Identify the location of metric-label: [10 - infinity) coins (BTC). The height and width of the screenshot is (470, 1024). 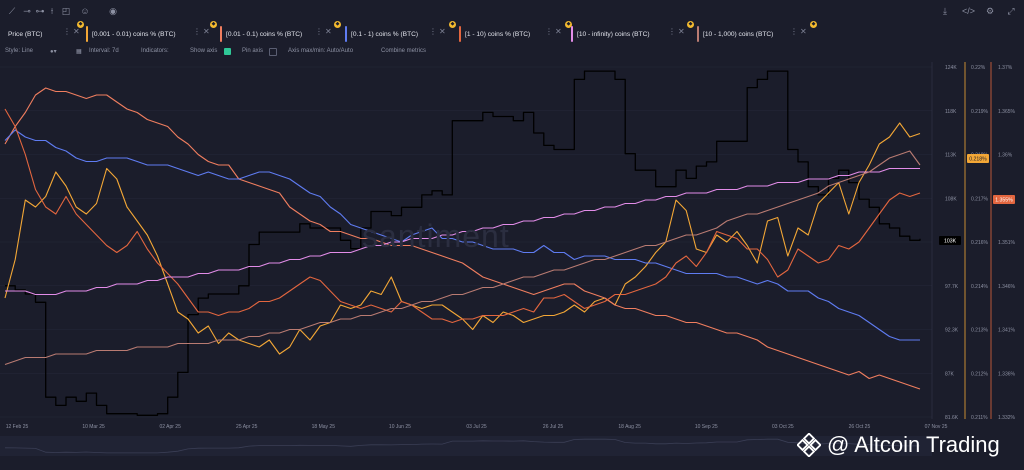
(613, 34).